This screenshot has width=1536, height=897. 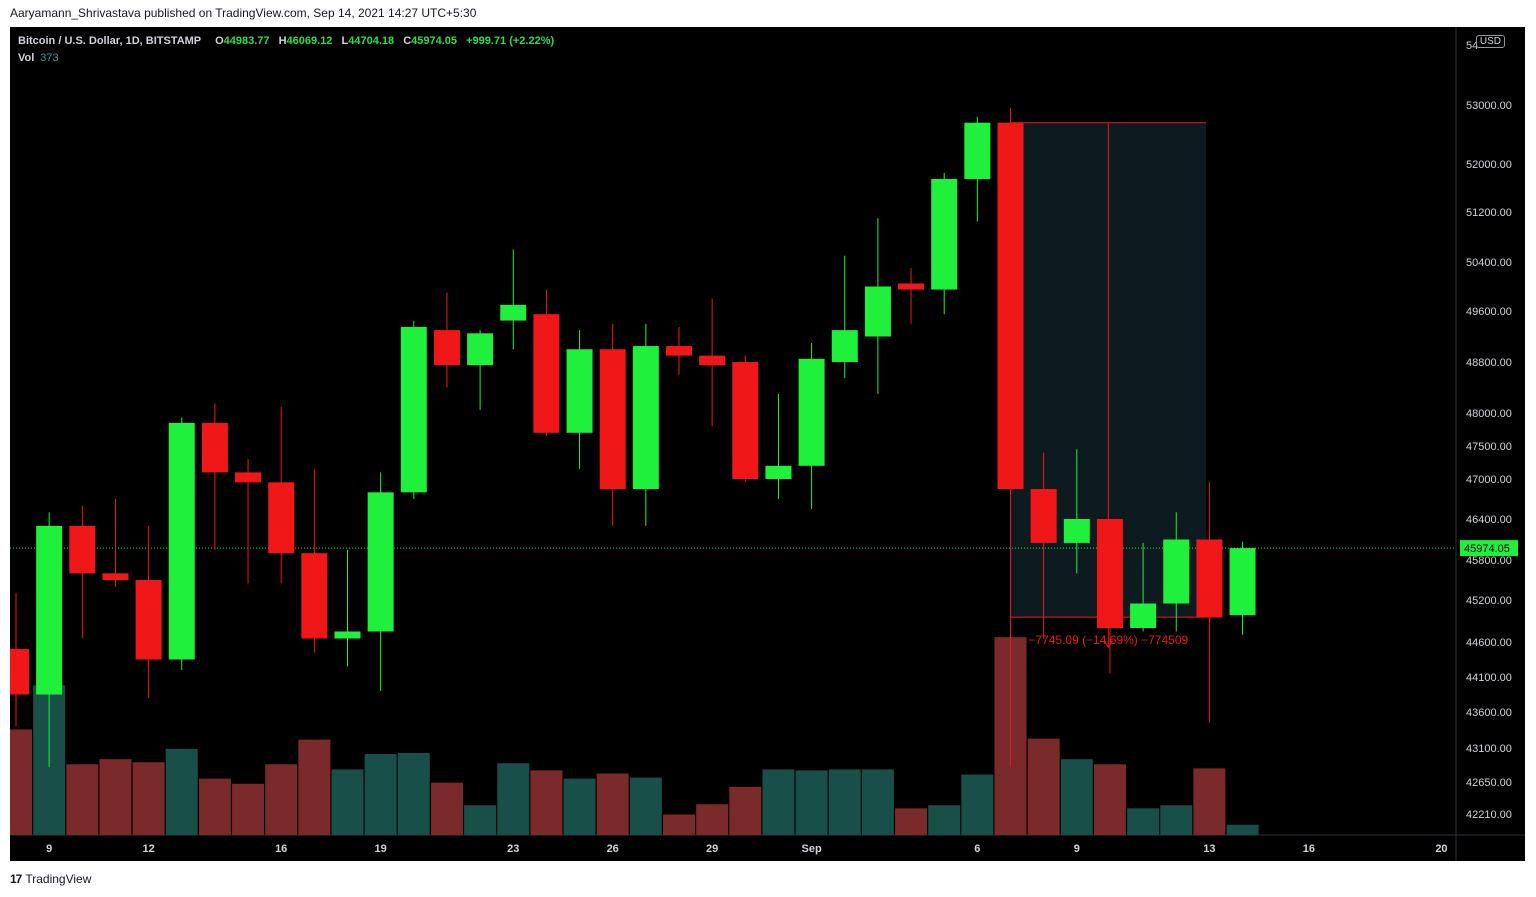 What do you see at coordinates (1489, 561) in the screenshot?
I see `price-tick-label: 45800.00` at bounding box center [1489, 561].